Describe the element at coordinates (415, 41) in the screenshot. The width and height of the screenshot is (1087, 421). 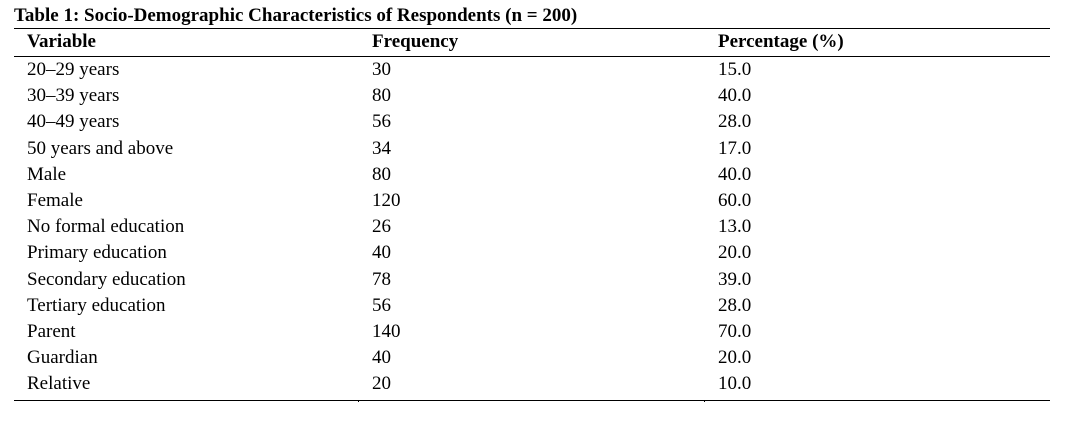
I see `header-frequency: Frequency` at that location.